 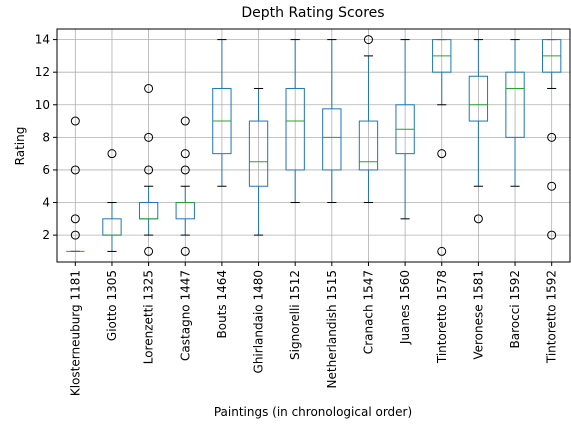 I want to click on y-tick-label: 6, so click(x=46, y=170).